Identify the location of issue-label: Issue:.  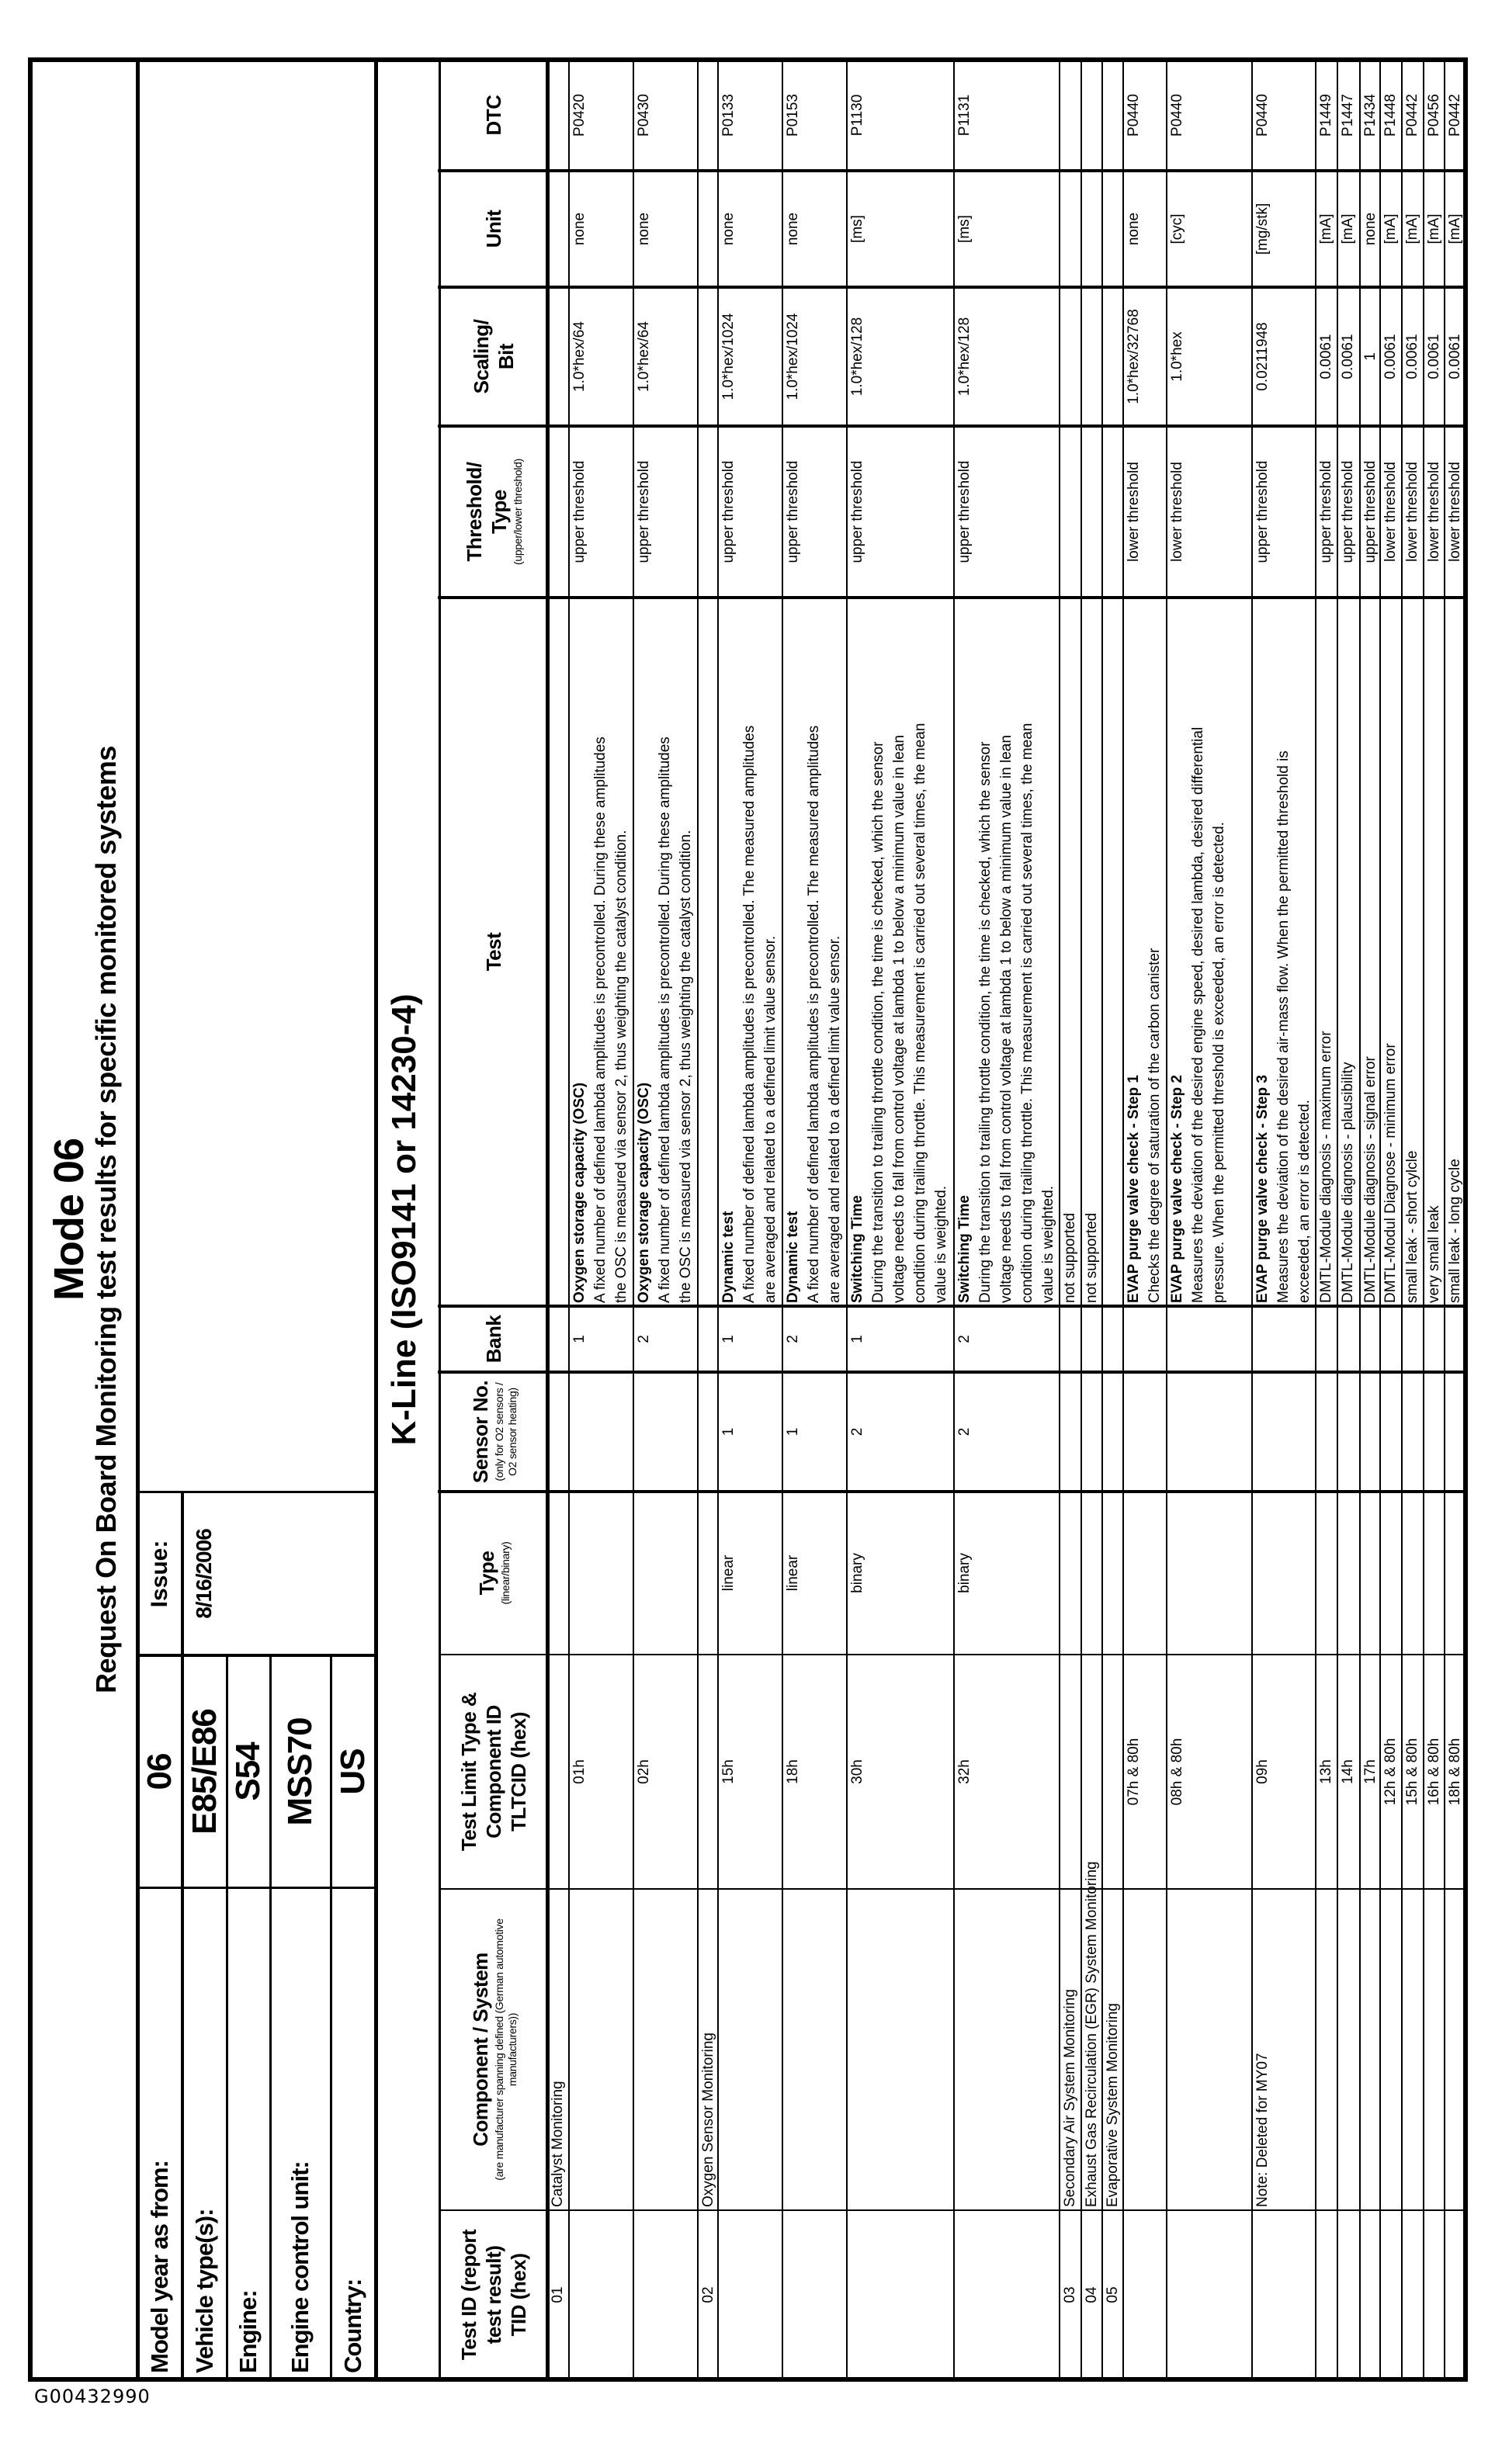
(159, 1574).